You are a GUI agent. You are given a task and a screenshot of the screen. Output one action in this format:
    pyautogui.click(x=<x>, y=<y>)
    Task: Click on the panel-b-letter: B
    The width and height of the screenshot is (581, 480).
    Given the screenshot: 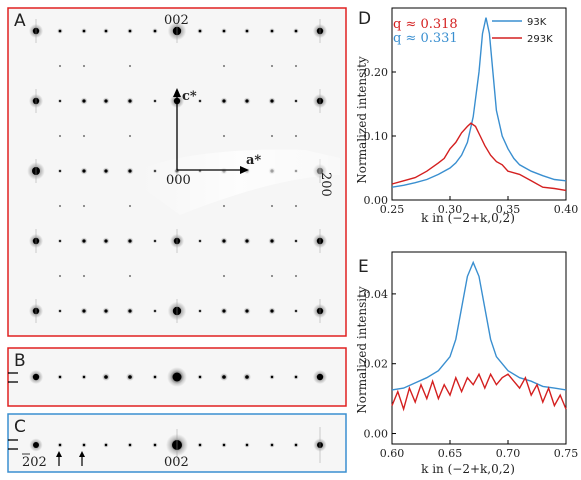 What is the action you would take?
    pyautogui.click(x=20, y=361)
    